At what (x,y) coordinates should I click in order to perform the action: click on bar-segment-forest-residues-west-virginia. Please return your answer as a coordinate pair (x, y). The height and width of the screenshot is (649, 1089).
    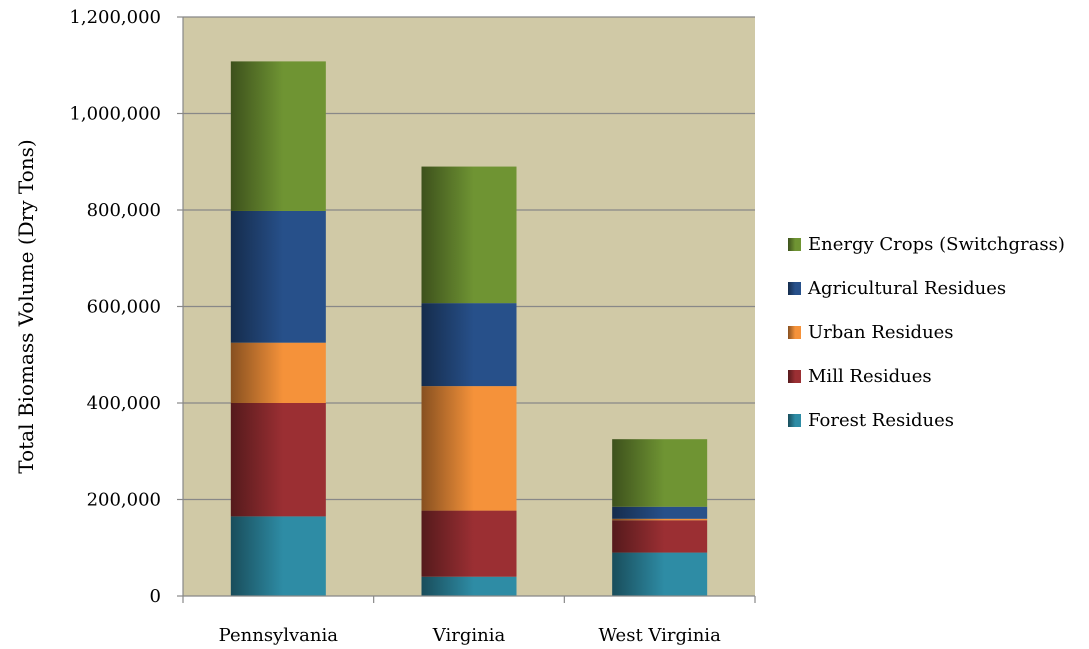
    Looking at the image, I should click on (660, 574).